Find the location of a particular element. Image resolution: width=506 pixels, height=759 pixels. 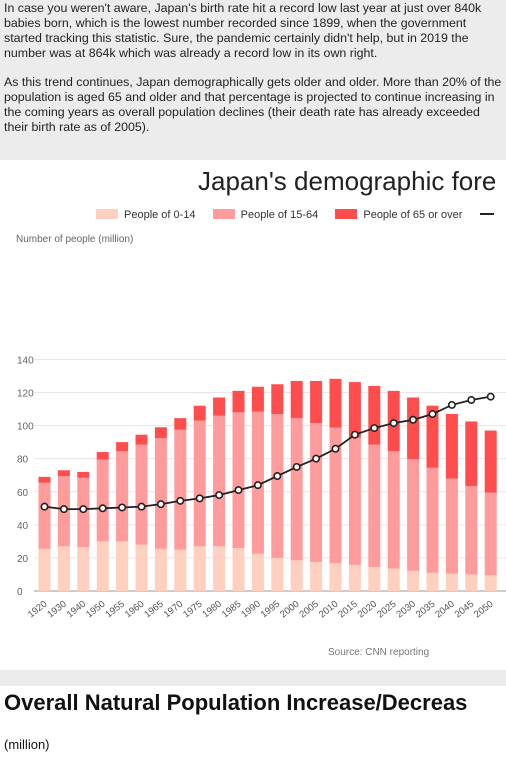

x-tick-label: 1980 is located at coordinates (212, 610).